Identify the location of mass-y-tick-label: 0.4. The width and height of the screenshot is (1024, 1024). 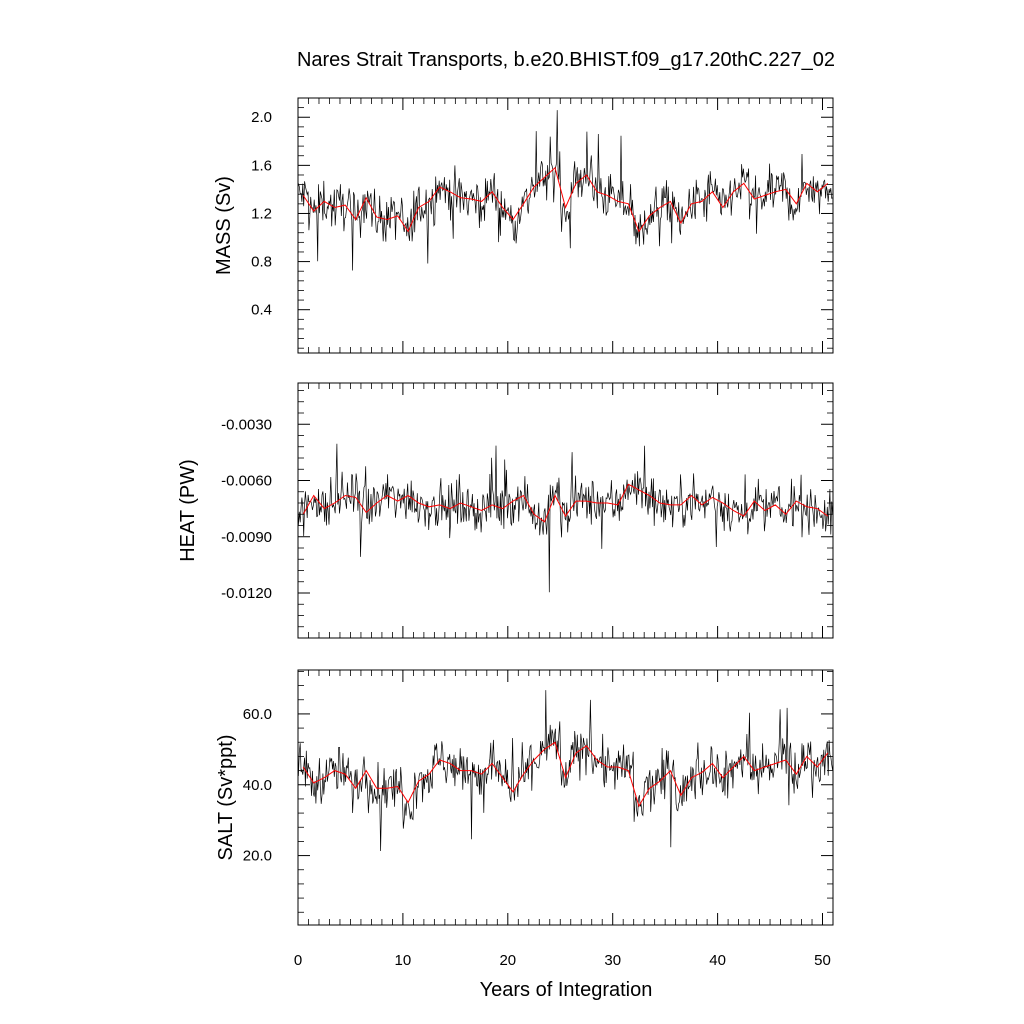
(261, 310).